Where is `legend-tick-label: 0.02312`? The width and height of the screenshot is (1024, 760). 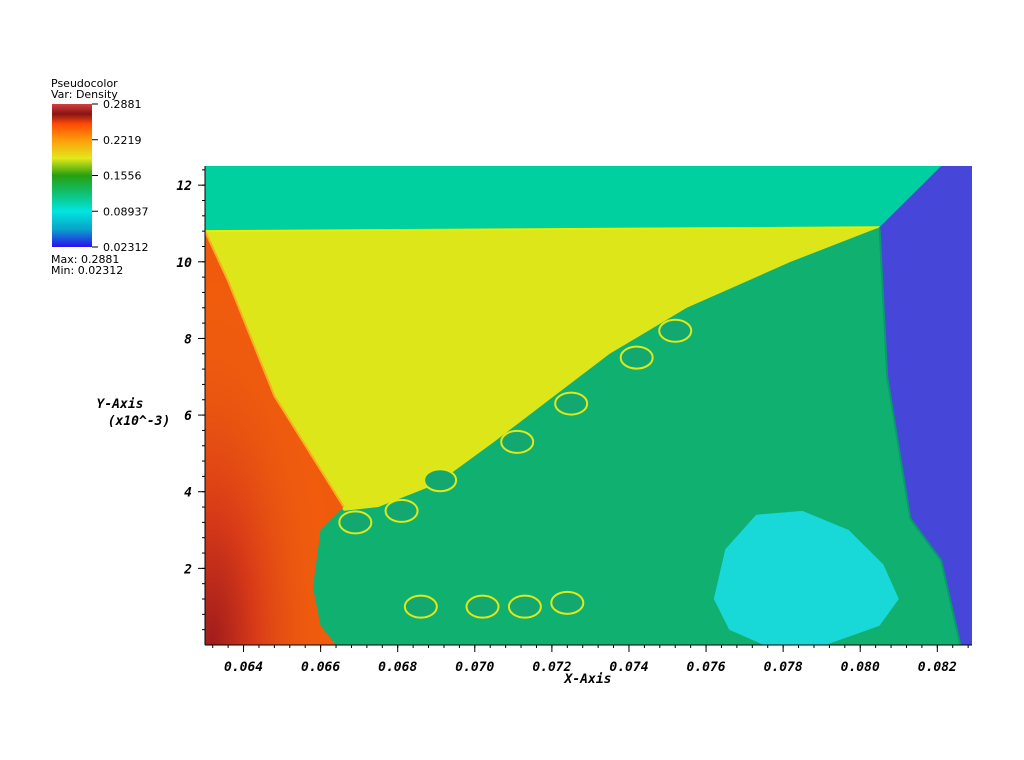 legend-tick-label: 0.02312 is located at coordinates (126, 247).